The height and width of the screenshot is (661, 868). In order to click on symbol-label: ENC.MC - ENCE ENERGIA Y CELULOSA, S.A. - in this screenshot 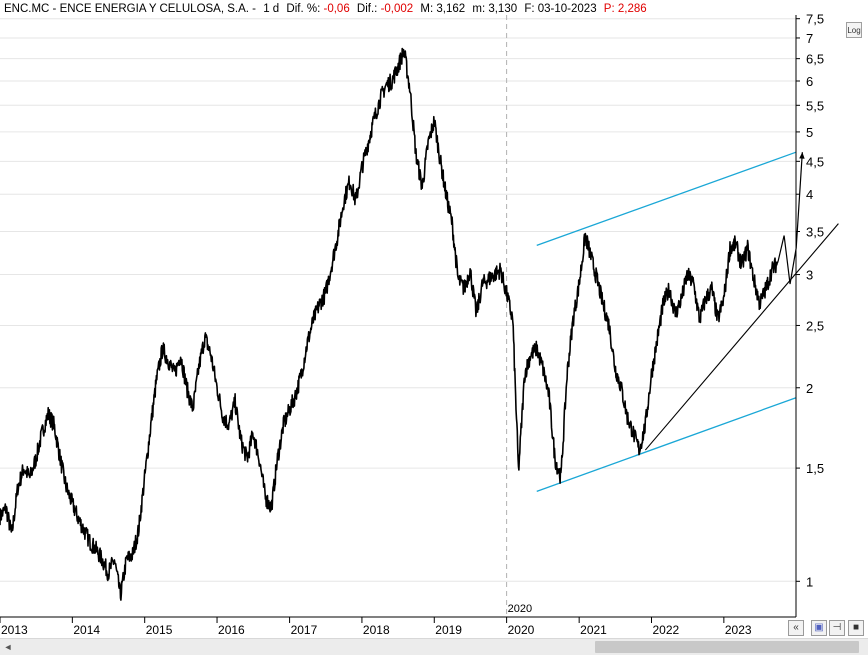, I will do `click(130, 9)`.